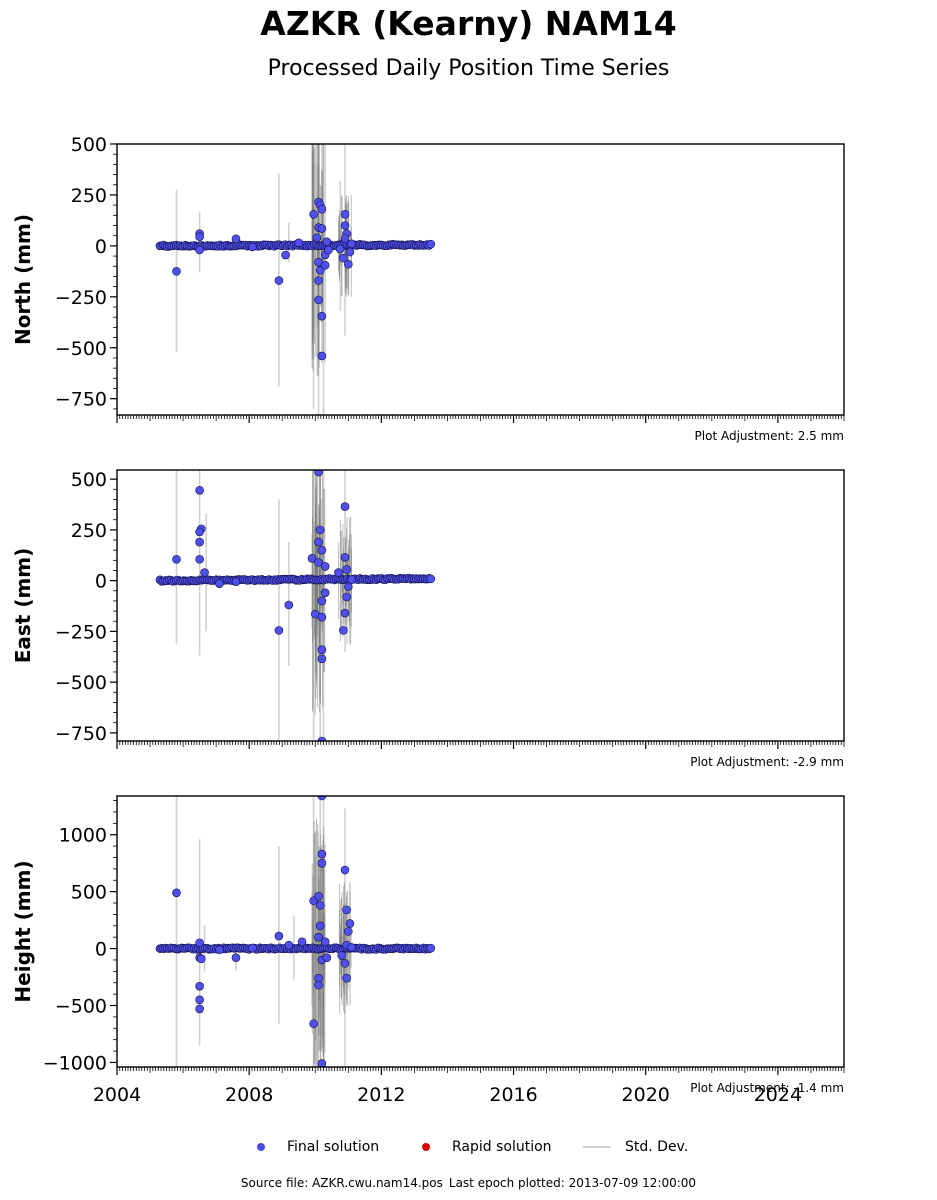  What do you see at coordinates (381, 1095) in the screenshot?
I see `x-tick-label: 2012` at bounding box center [381, 1095].